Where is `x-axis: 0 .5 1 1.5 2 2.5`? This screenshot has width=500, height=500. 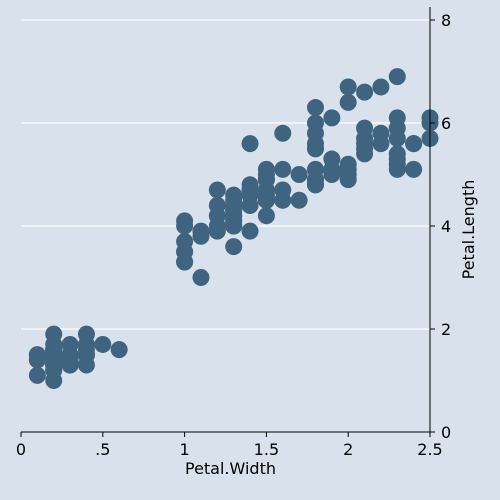
x-axis: 0 .5 1 1.5 2 2.5 is located at coordinates (229, 445).